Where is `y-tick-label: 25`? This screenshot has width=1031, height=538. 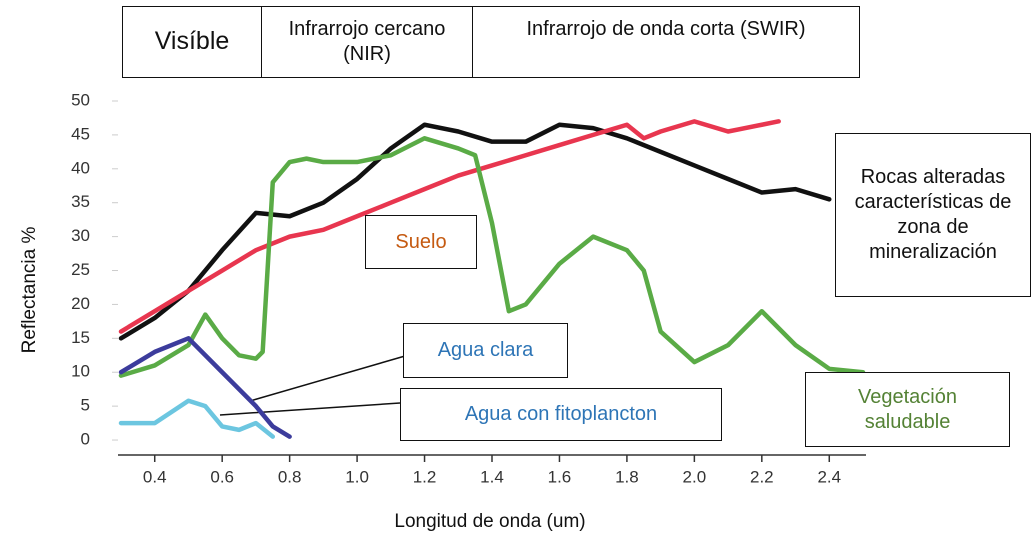
y-tick-label: 25 is located at coordinates (80, 269).